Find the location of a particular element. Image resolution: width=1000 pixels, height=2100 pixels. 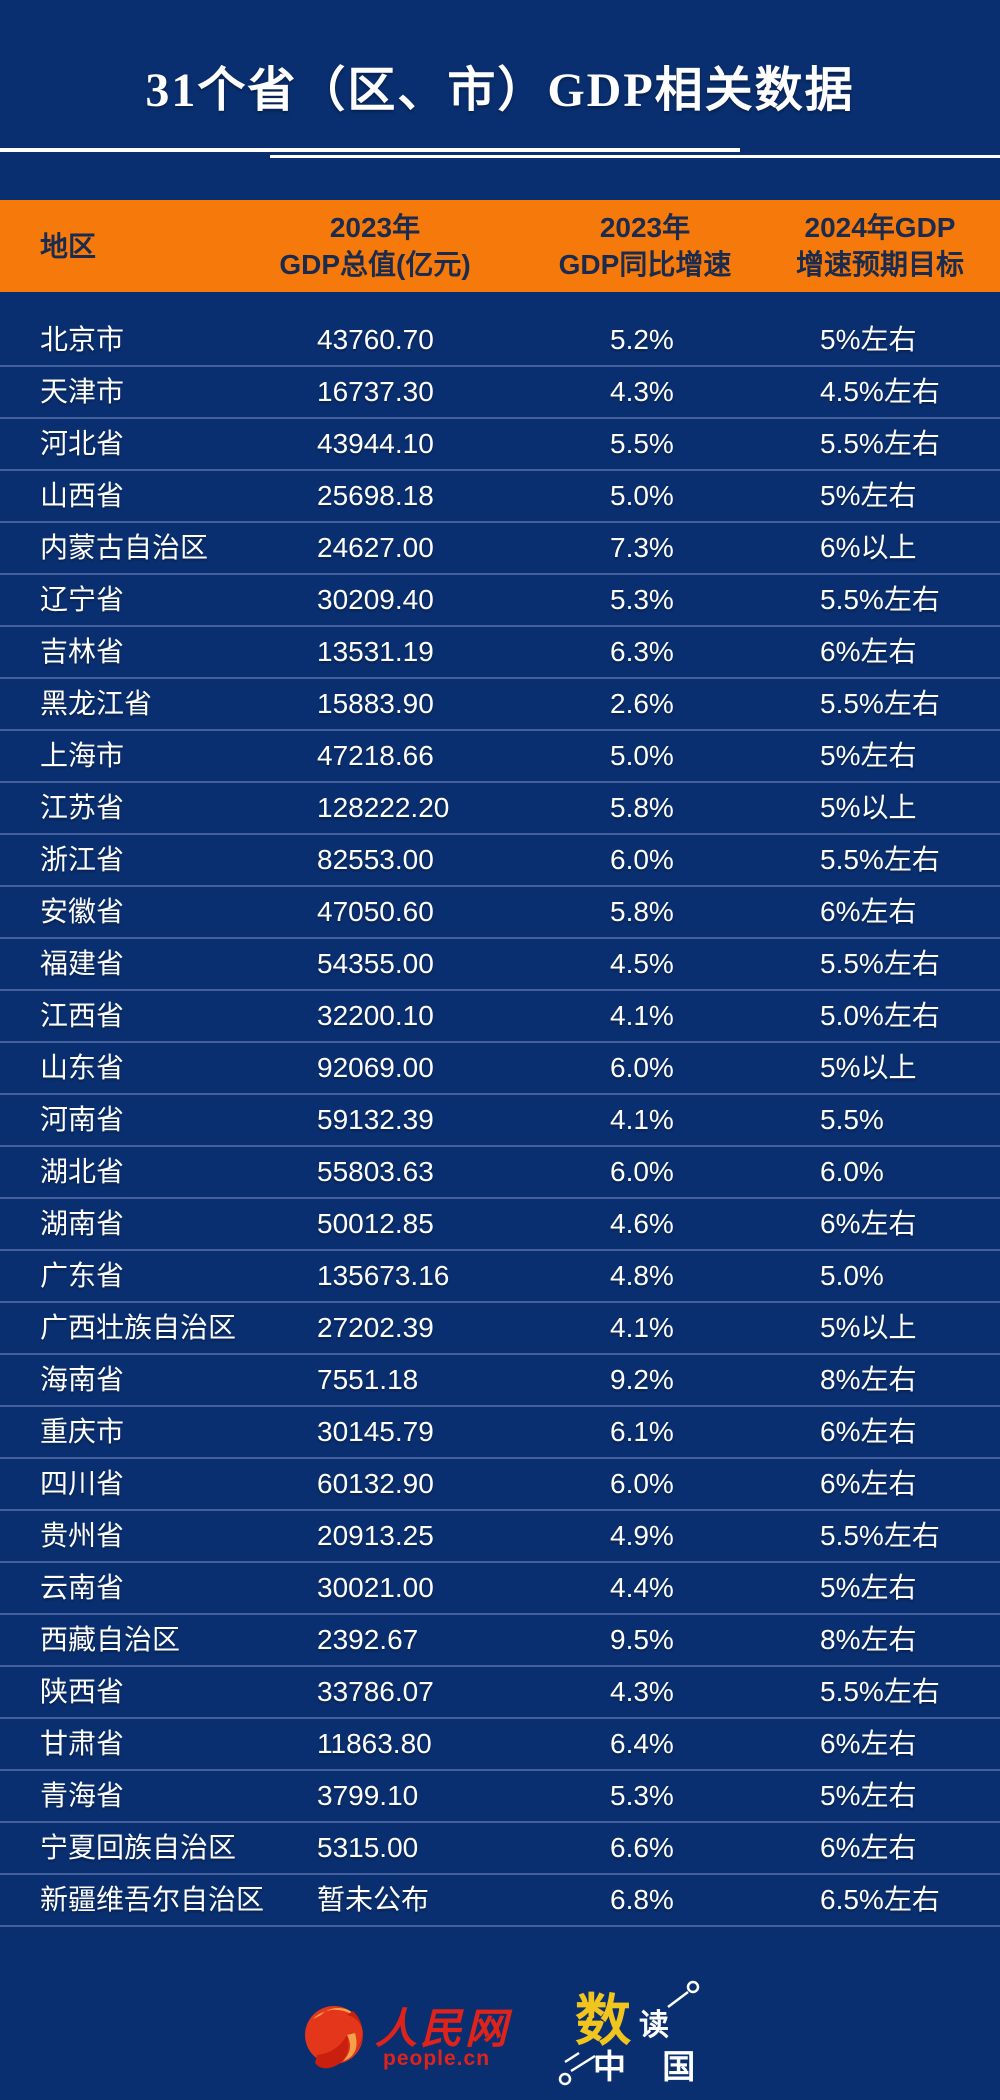

table-row: 陕西省 33786.07 4.3% 5.5%左右 is located at coordinates (500, 1693).